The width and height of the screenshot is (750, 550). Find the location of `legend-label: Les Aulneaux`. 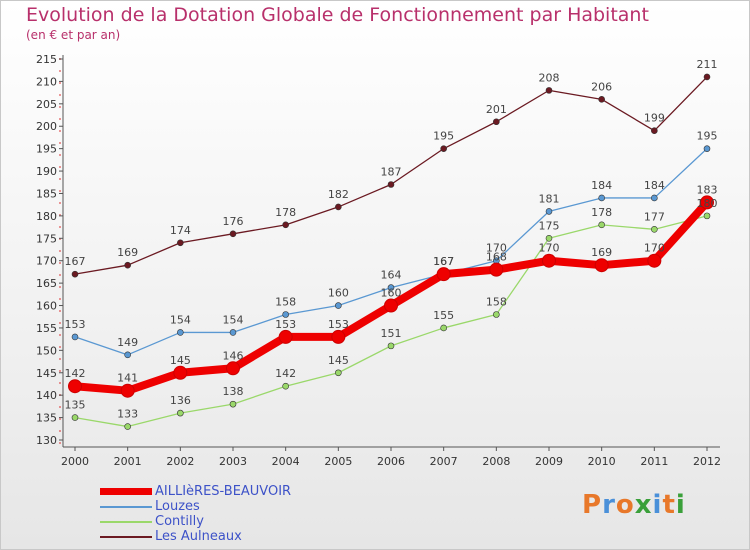

legend-label: Les Aulneaux is located at coordinates (198, 536).